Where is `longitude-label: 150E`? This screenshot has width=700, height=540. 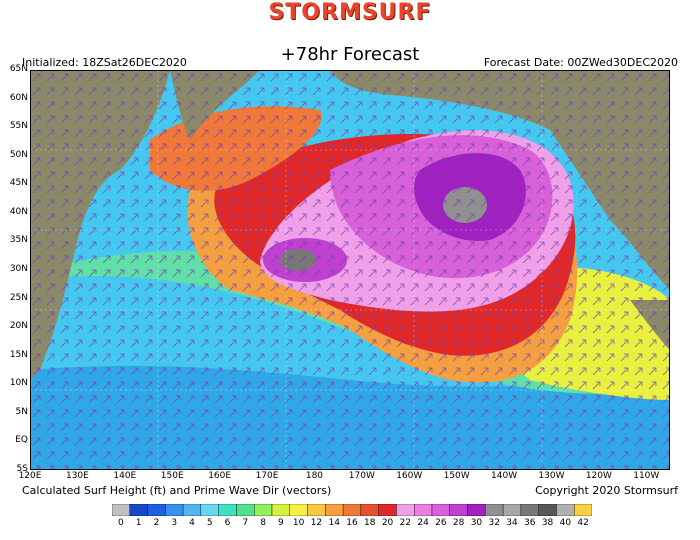
longitude-label: 150E is located at coordinates (172, 476).